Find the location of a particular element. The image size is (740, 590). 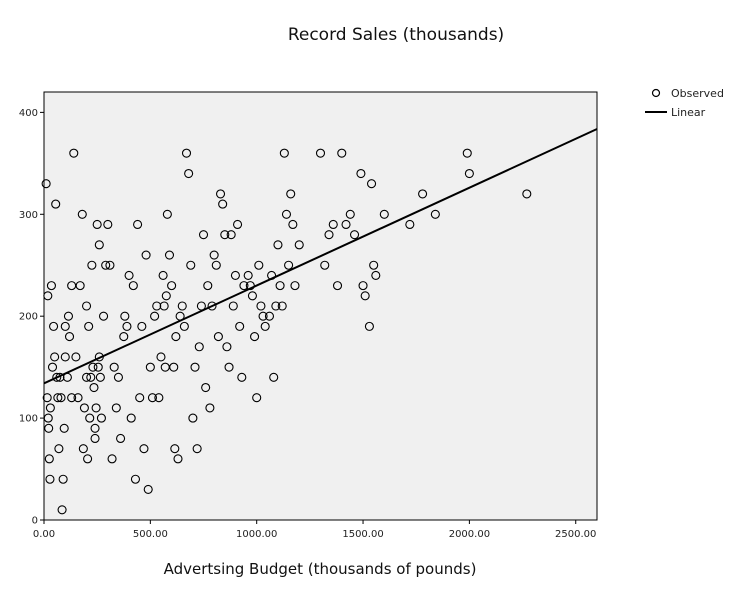

x-tick-label: 500.00 is located at coordinates (150, 534).